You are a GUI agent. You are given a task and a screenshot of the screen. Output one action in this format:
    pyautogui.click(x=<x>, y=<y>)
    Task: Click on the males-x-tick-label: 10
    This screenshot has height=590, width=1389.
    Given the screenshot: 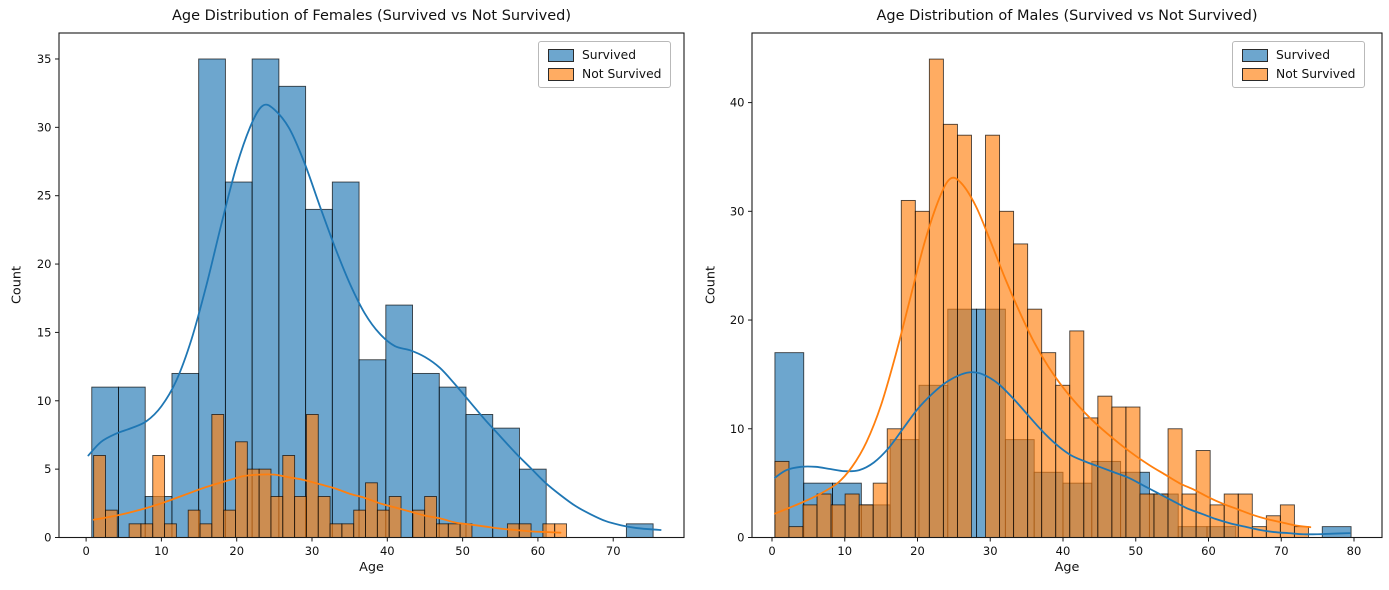 What is the action you would take?
    pyautogui.click(x=844, y=551)
    